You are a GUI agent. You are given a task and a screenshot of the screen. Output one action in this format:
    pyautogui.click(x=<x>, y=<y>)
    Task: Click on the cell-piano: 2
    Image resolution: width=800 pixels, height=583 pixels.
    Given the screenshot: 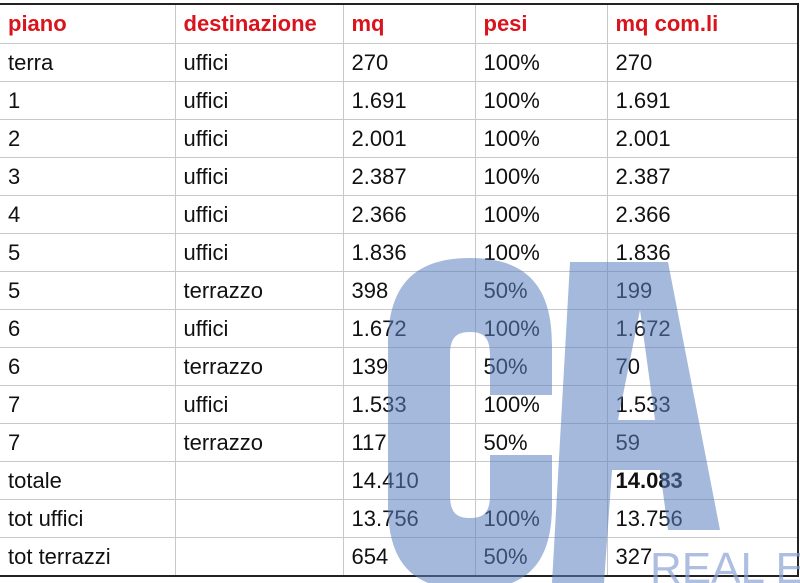 What is the action you would take?
    pyautogui.click(x=88, y=138)
    